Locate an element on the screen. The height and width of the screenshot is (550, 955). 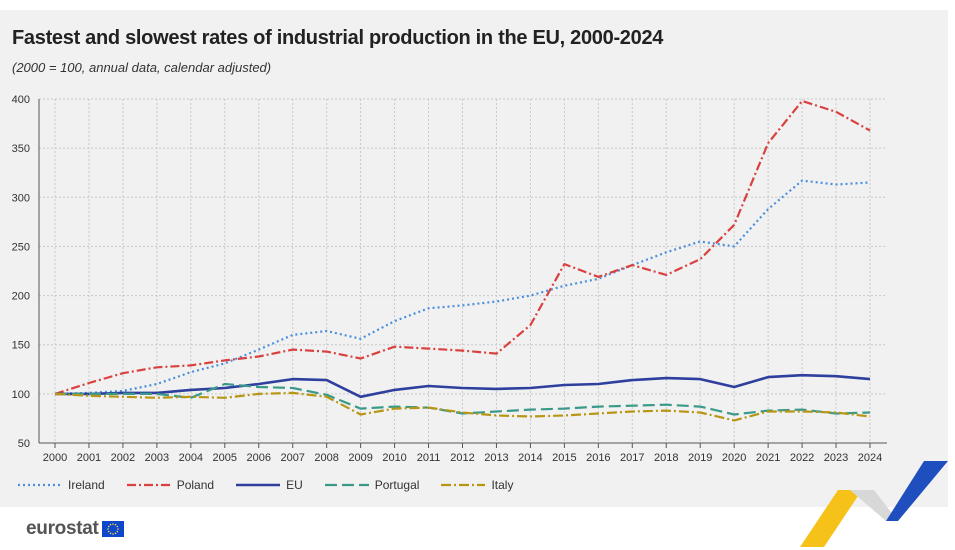
x-tick-label: 2002 is located at coordinates (123, 458).